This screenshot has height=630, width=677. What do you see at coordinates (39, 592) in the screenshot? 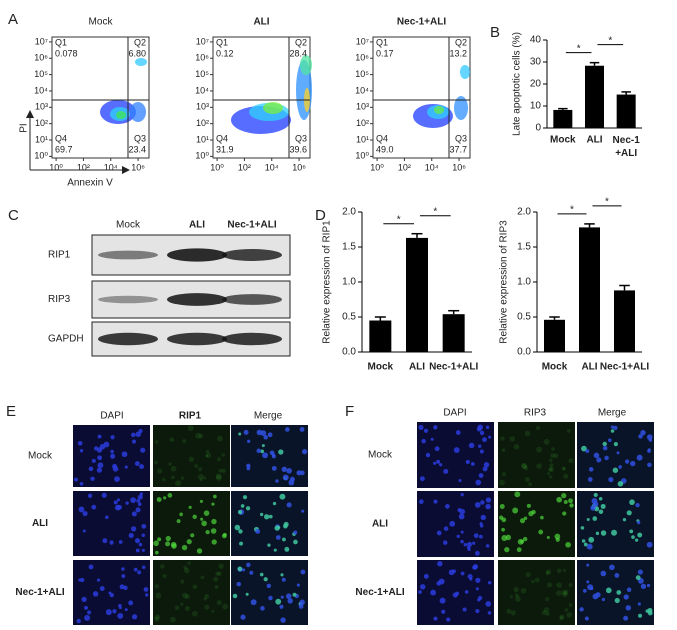
I see `image-row: Nec-1+ALI` at bounding box center [39, 592].